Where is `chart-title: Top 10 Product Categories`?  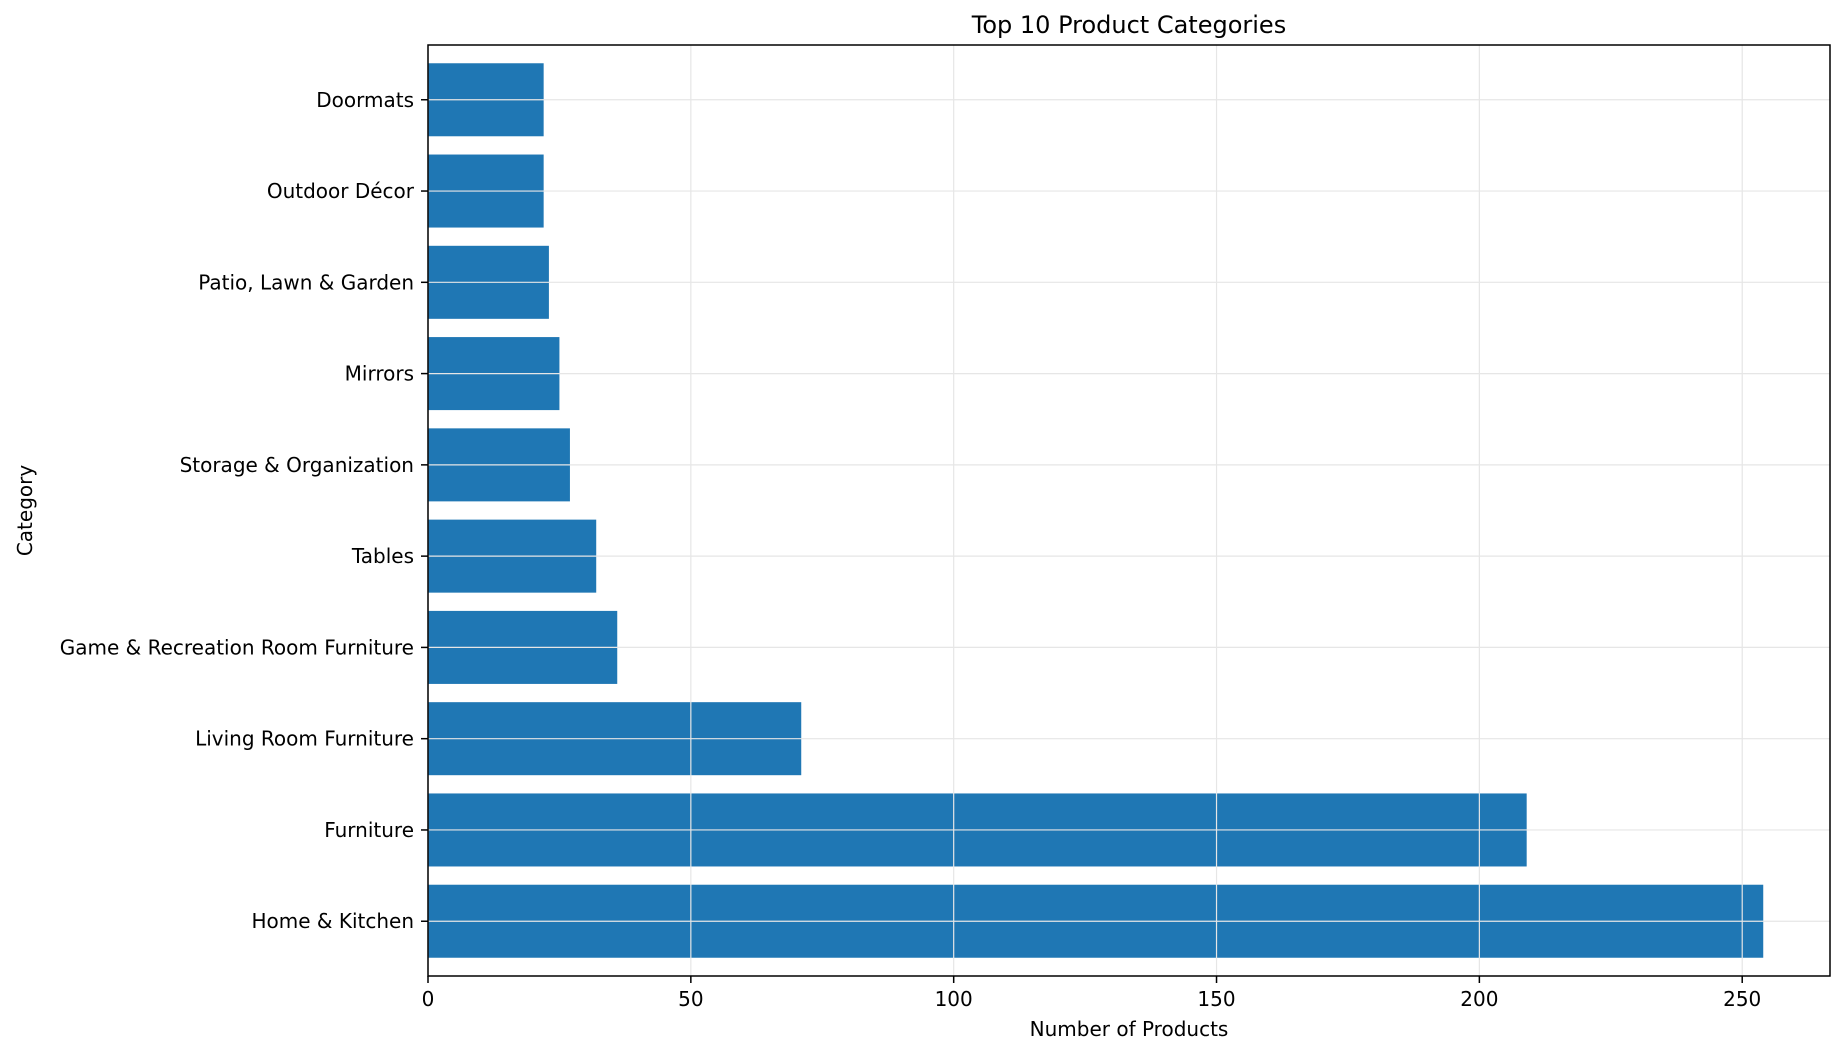 chart-title: Top 10 Product Categories is located at coordinates (1128, 25).